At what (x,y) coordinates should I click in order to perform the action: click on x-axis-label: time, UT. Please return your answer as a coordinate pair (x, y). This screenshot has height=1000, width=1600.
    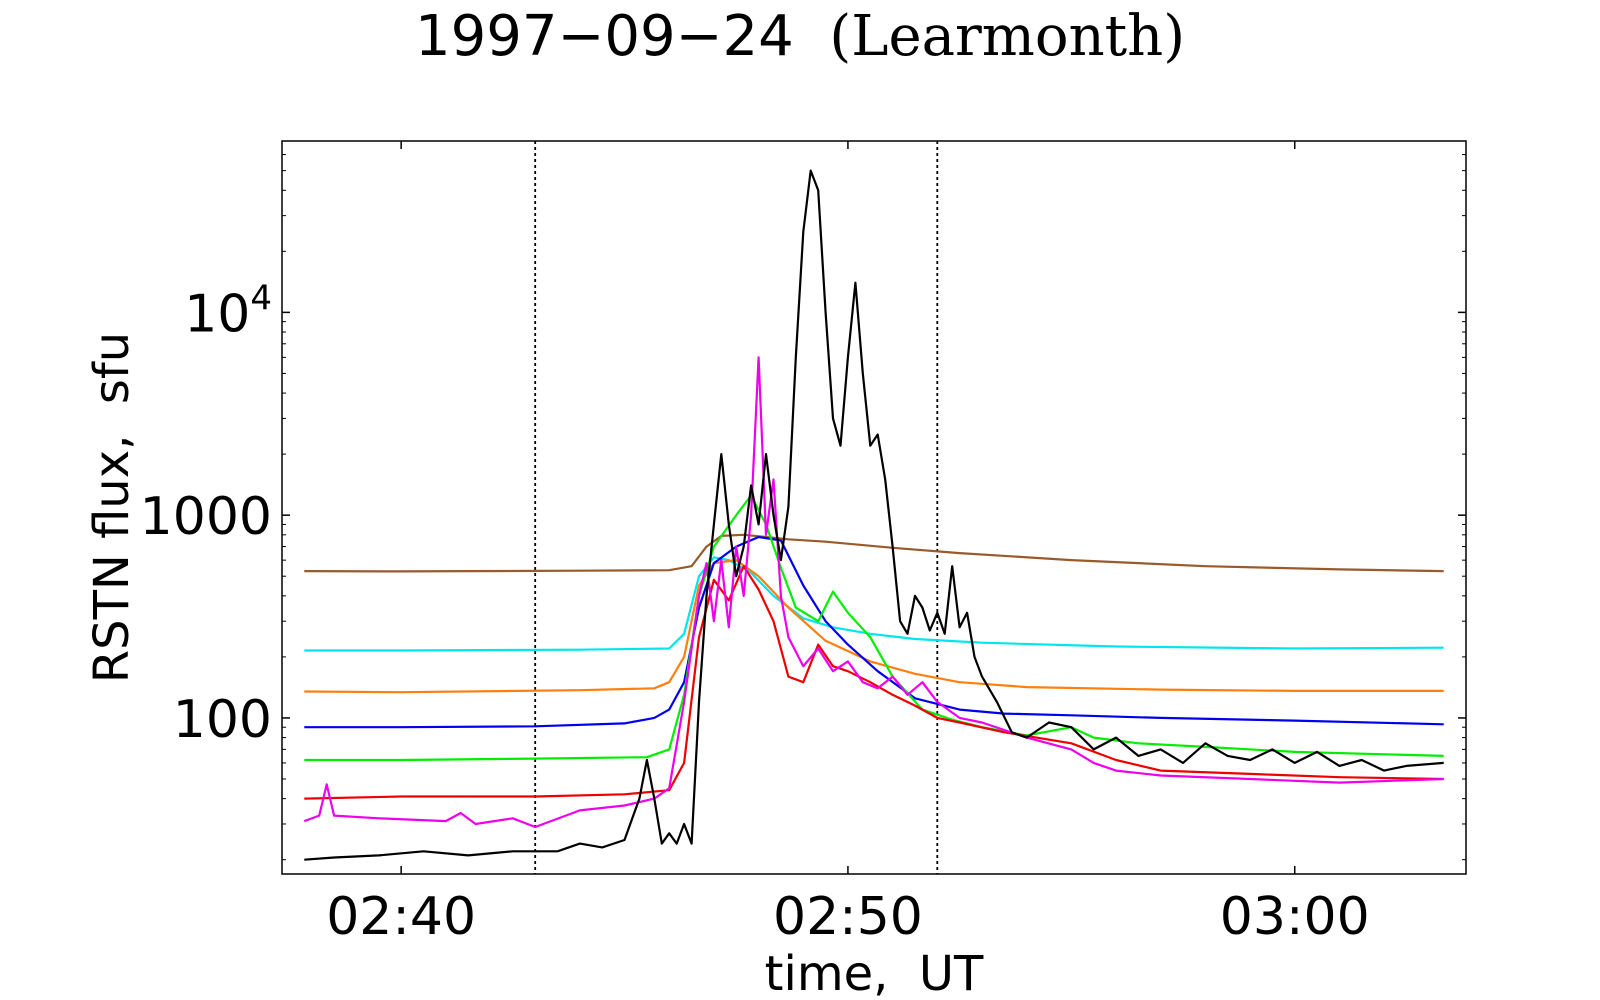
    Looking at the image, I should click on (874, 973).